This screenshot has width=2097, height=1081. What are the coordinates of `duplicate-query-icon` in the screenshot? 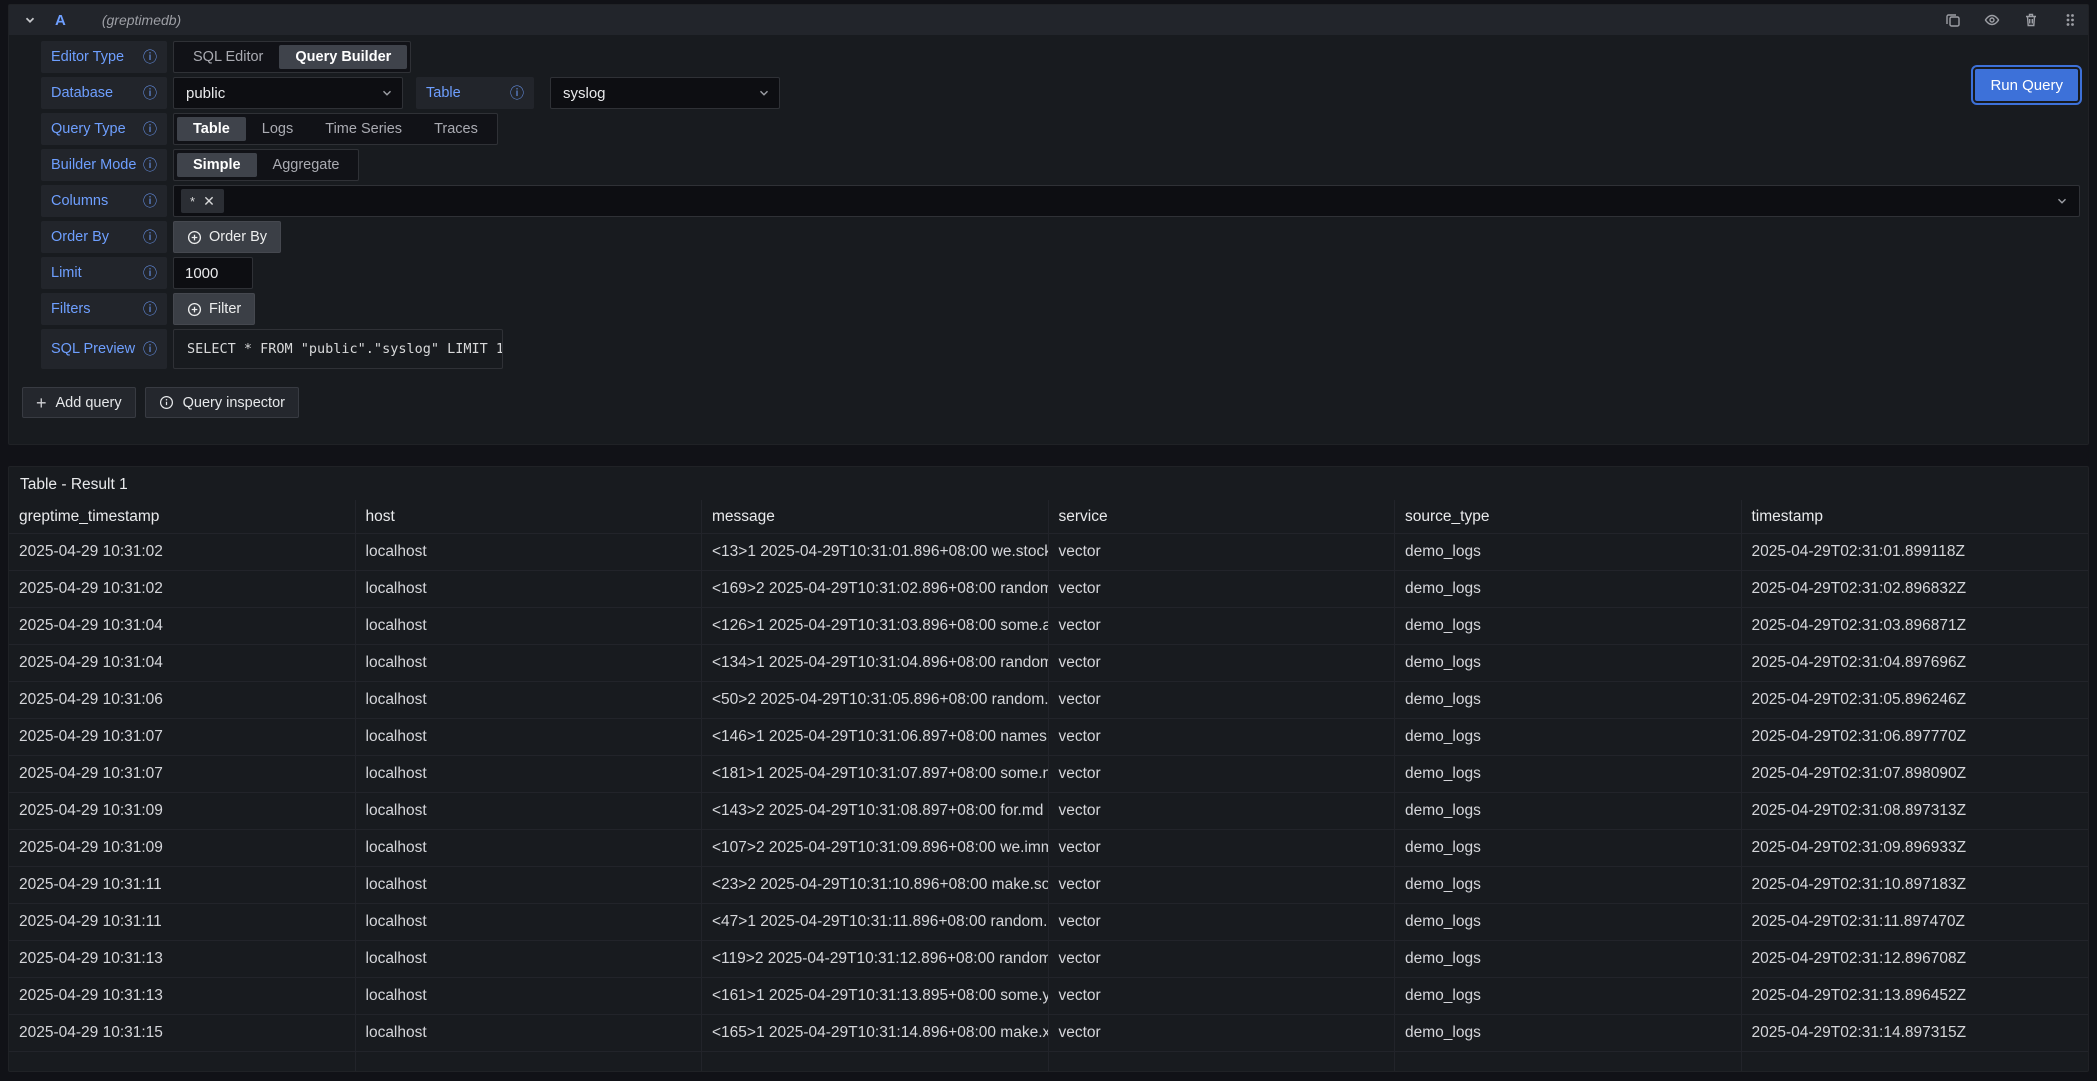 It's located at (1952, 20).